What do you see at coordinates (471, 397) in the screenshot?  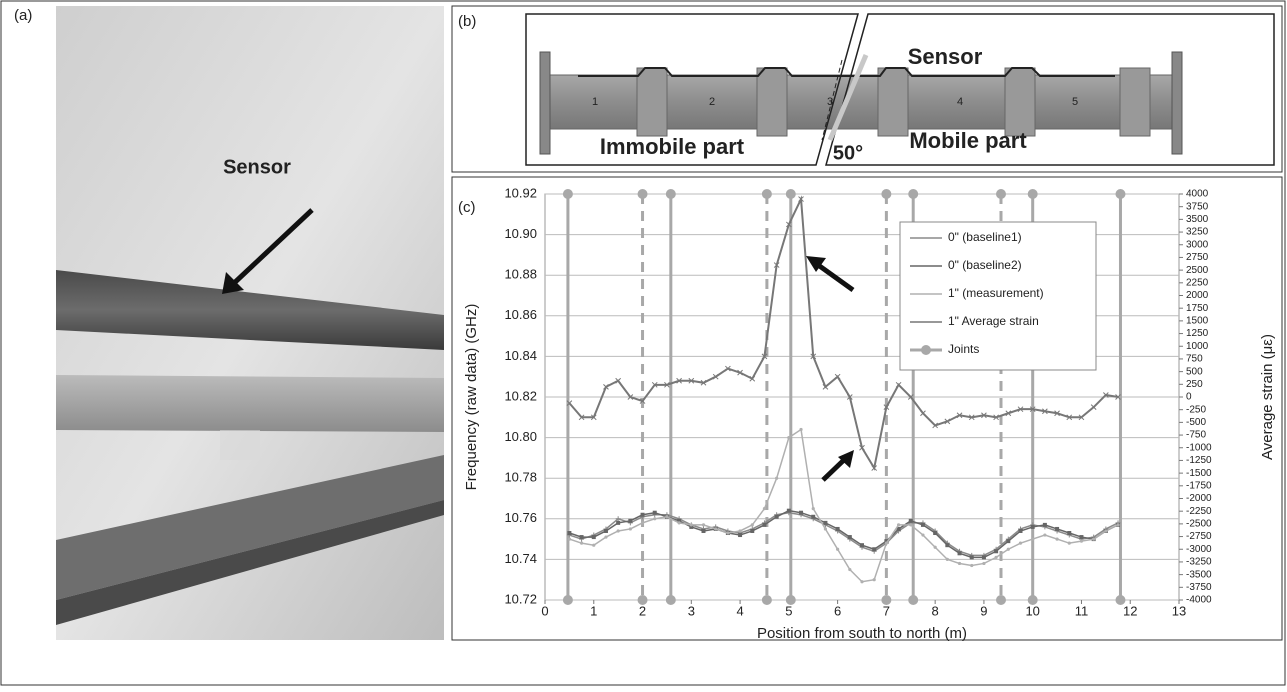 I see `y-axis-label: Frequency (raw data) (GHz)` at bounding box center [471, 397].